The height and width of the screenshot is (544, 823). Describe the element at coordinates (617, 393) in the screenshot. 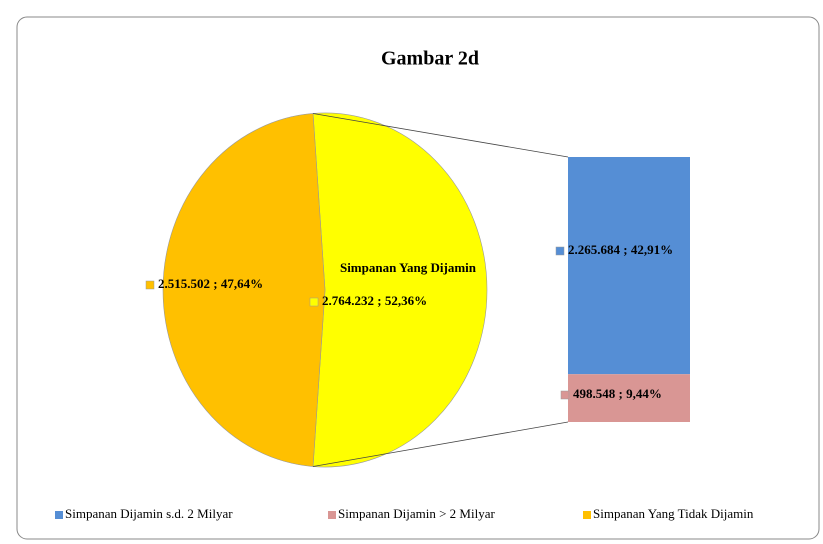

I see `data-label: 498.548 ; 9,44%` at that location.